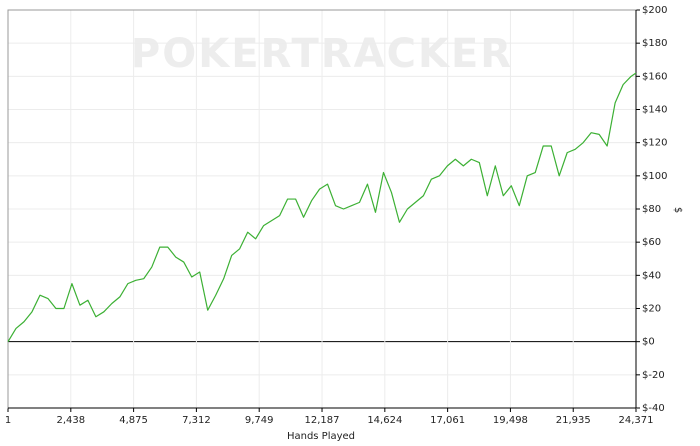  I want to click on x-tick-label: 9,749, so click(259, 420).